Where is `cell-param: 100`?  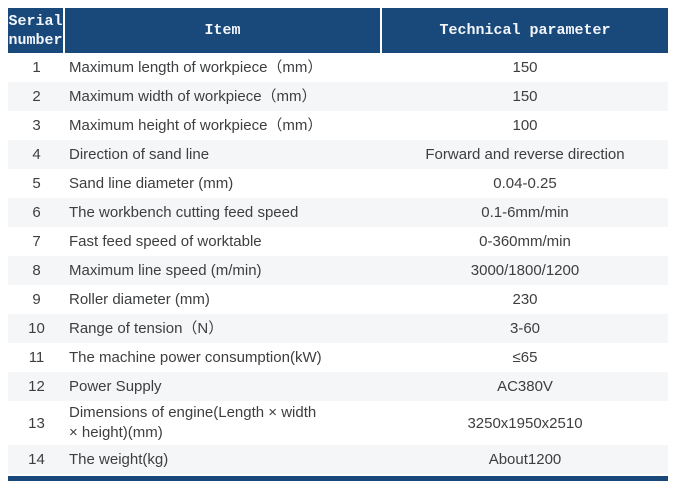
cell-param: 100 is located at coordinates (525, 125).